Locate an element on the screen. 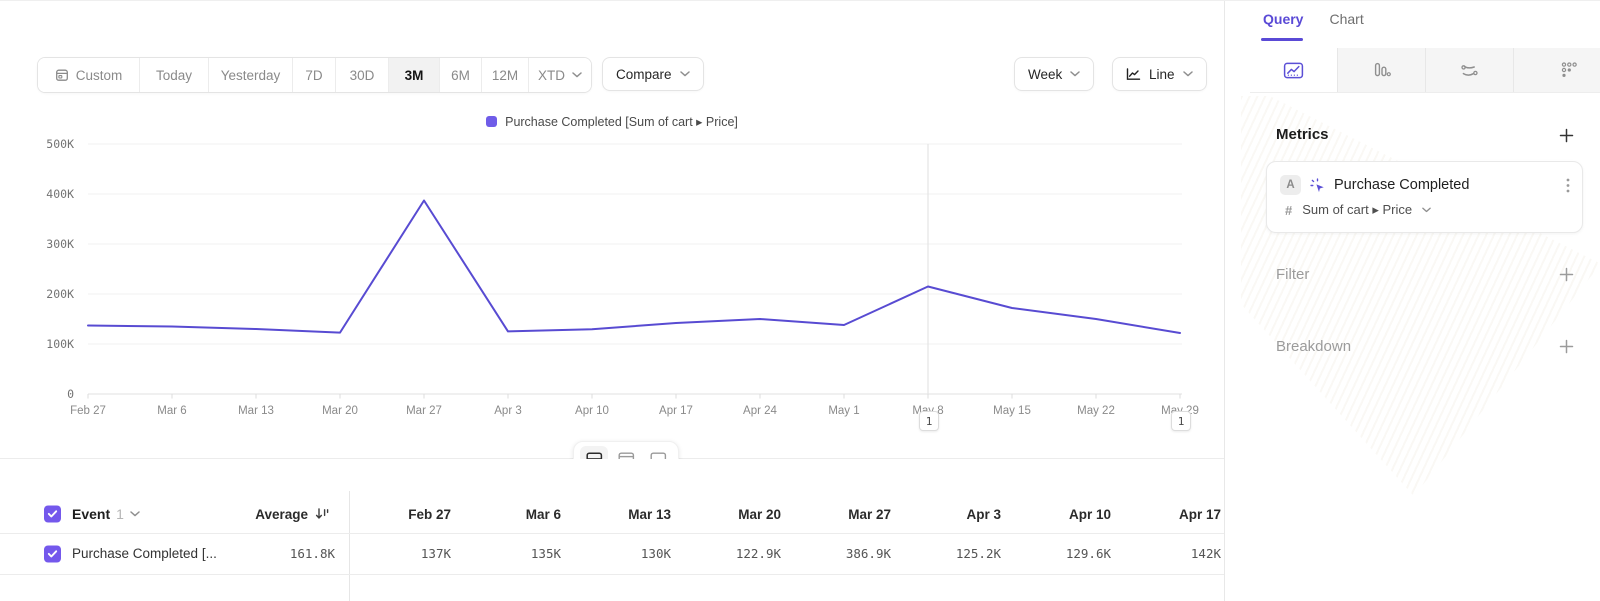 This screenshot has width=1600, height=601. svg-text: Apr 17 is located at coordinates (676, 411).